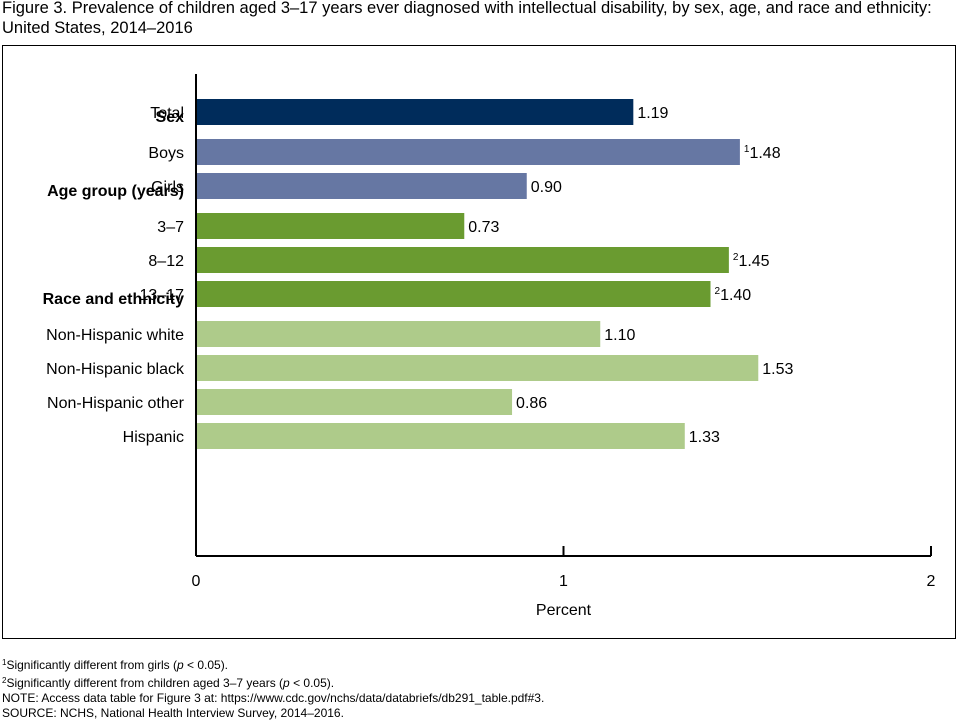 This screenshot has width=960, height=721. What do you see at coordinates (733, 295) in the screenshot?
I see `data-label: 21.40` at bounding box center [733, 295].